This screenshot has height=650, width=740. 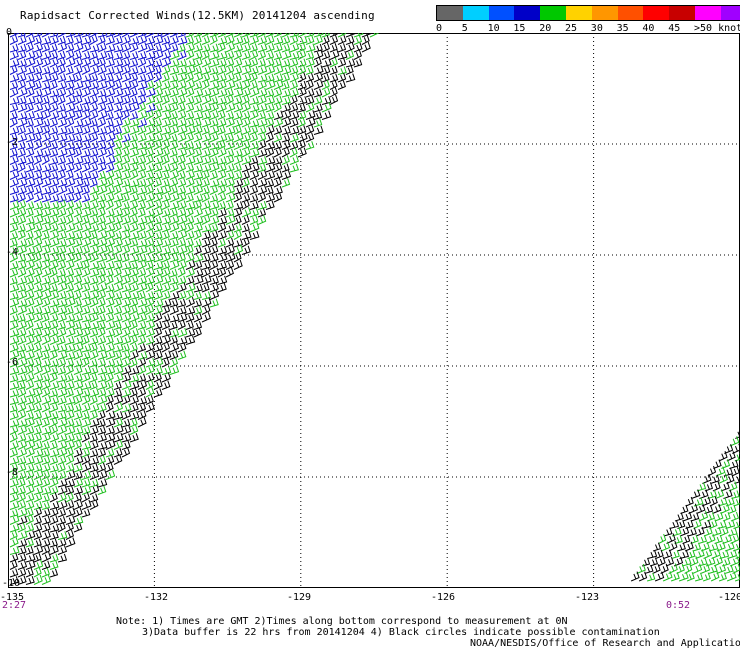 What do you see at coordinates (156, 597) in the screenshot?
I see `lon-label-minus132: -132` at bounding box center [156, 597].